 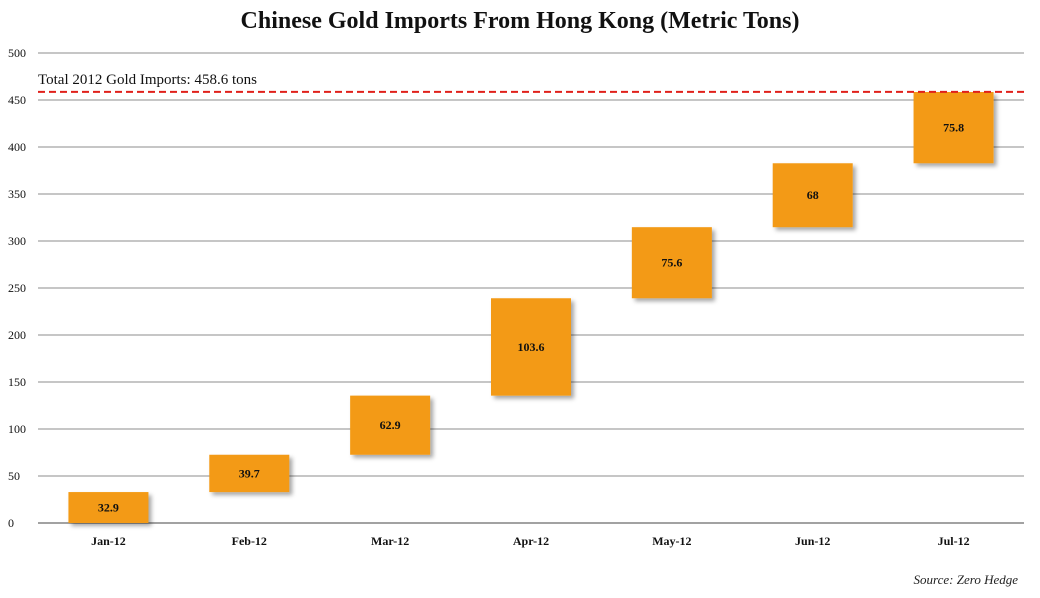 I want to click on data-label: 62.9, so click(x=390, y=425).